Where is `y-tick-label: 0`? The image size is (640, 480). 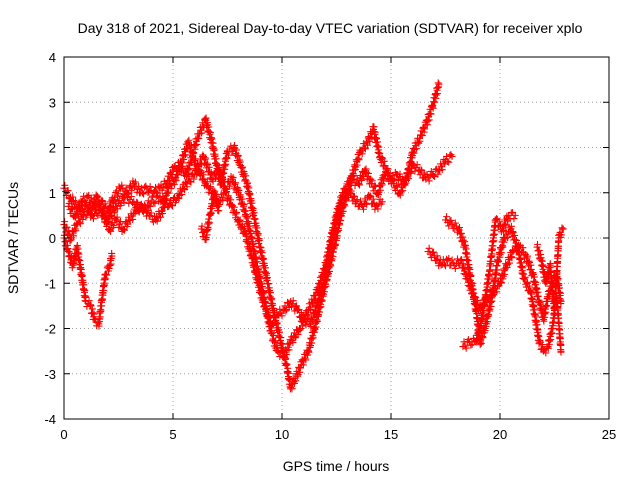 y-tick-label: 0 is located at coordinates (52, 238).